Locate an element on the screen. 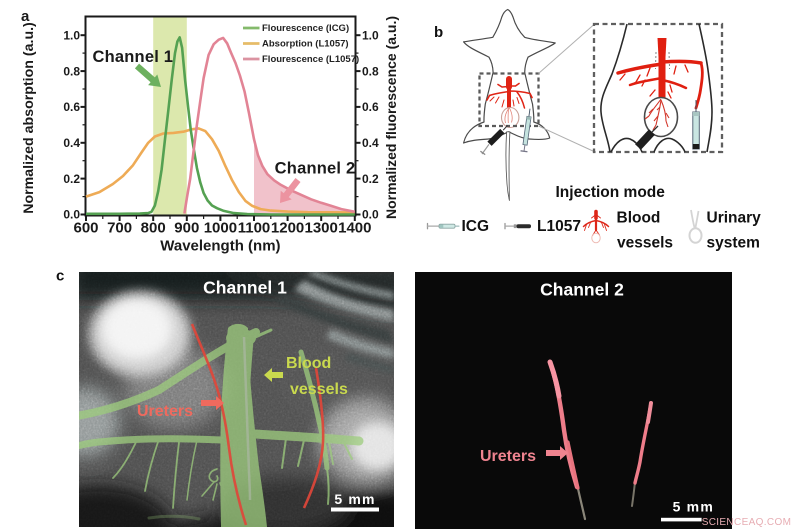 The height and width of the screenshot is (530, 800). svg-text: Wavelength (nm) is located at coordinates (220, 246).